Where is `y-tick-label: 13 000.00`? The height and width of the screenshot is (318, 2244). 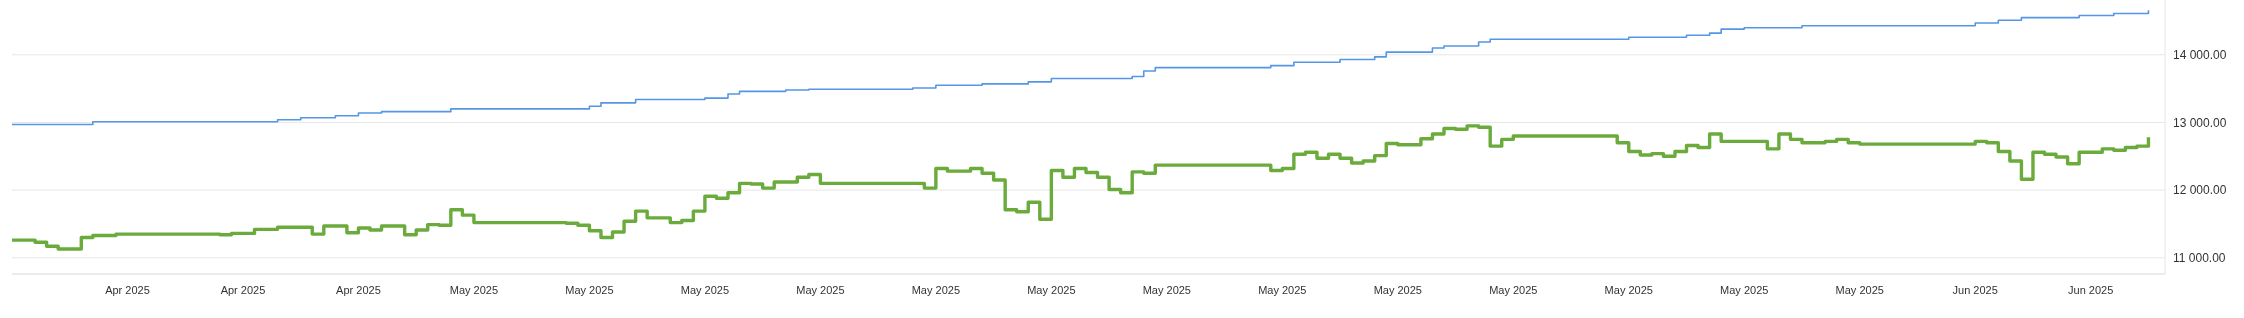 y-tick-label: 13 000.00 is located at coordinates (2200, 122).